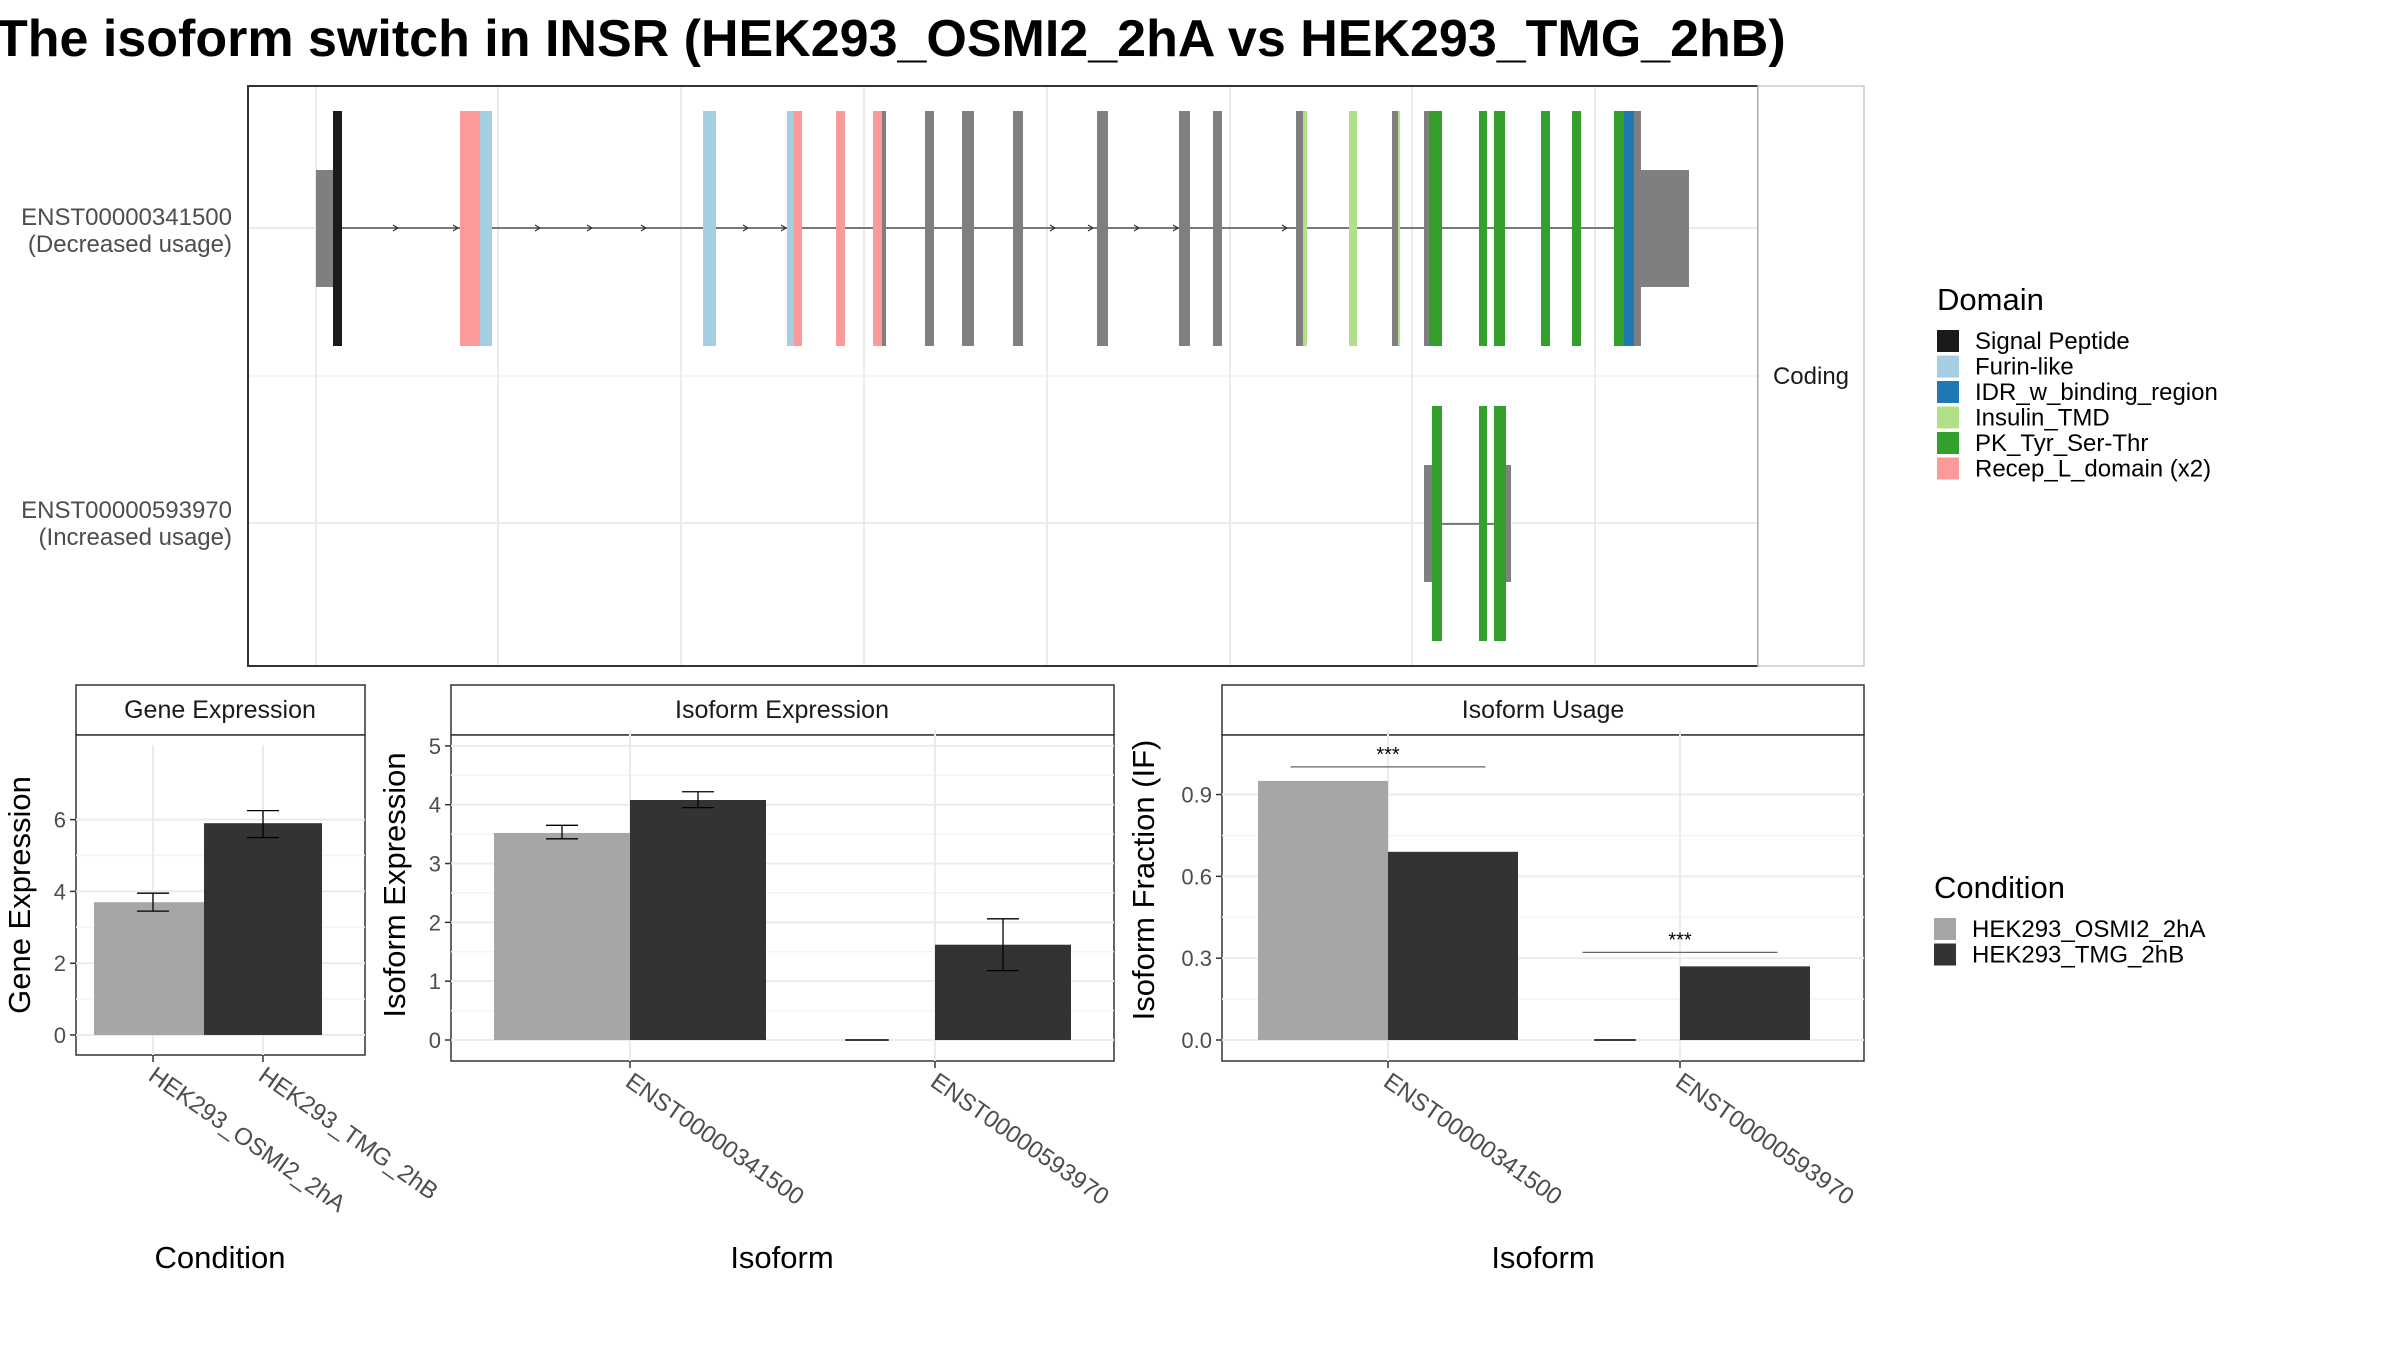 This screenshot has height=1350, width=2400. What do you see at coordinates (1196, 876) in the screenshot?
I see `y-tick-label: 0.6` at bounding box center [1196, 876].